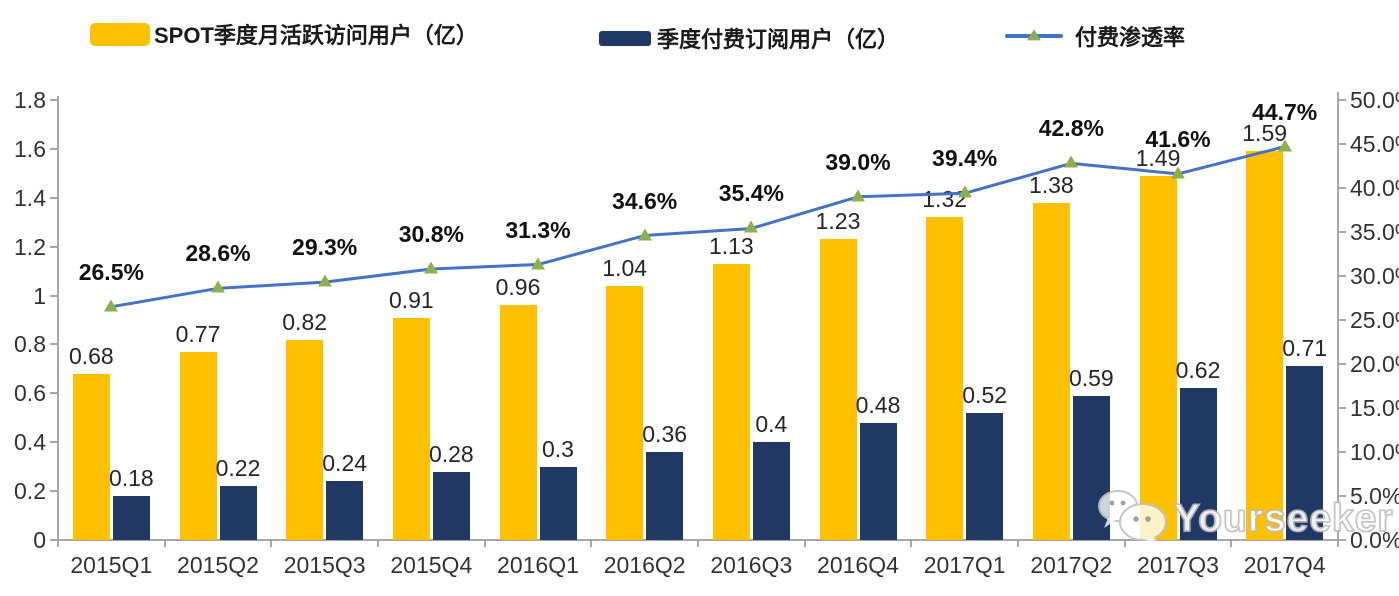  Describe the element at coordinates (731, 245) in the screenshot. I see `bar-label-mau: 1.13` at that location.